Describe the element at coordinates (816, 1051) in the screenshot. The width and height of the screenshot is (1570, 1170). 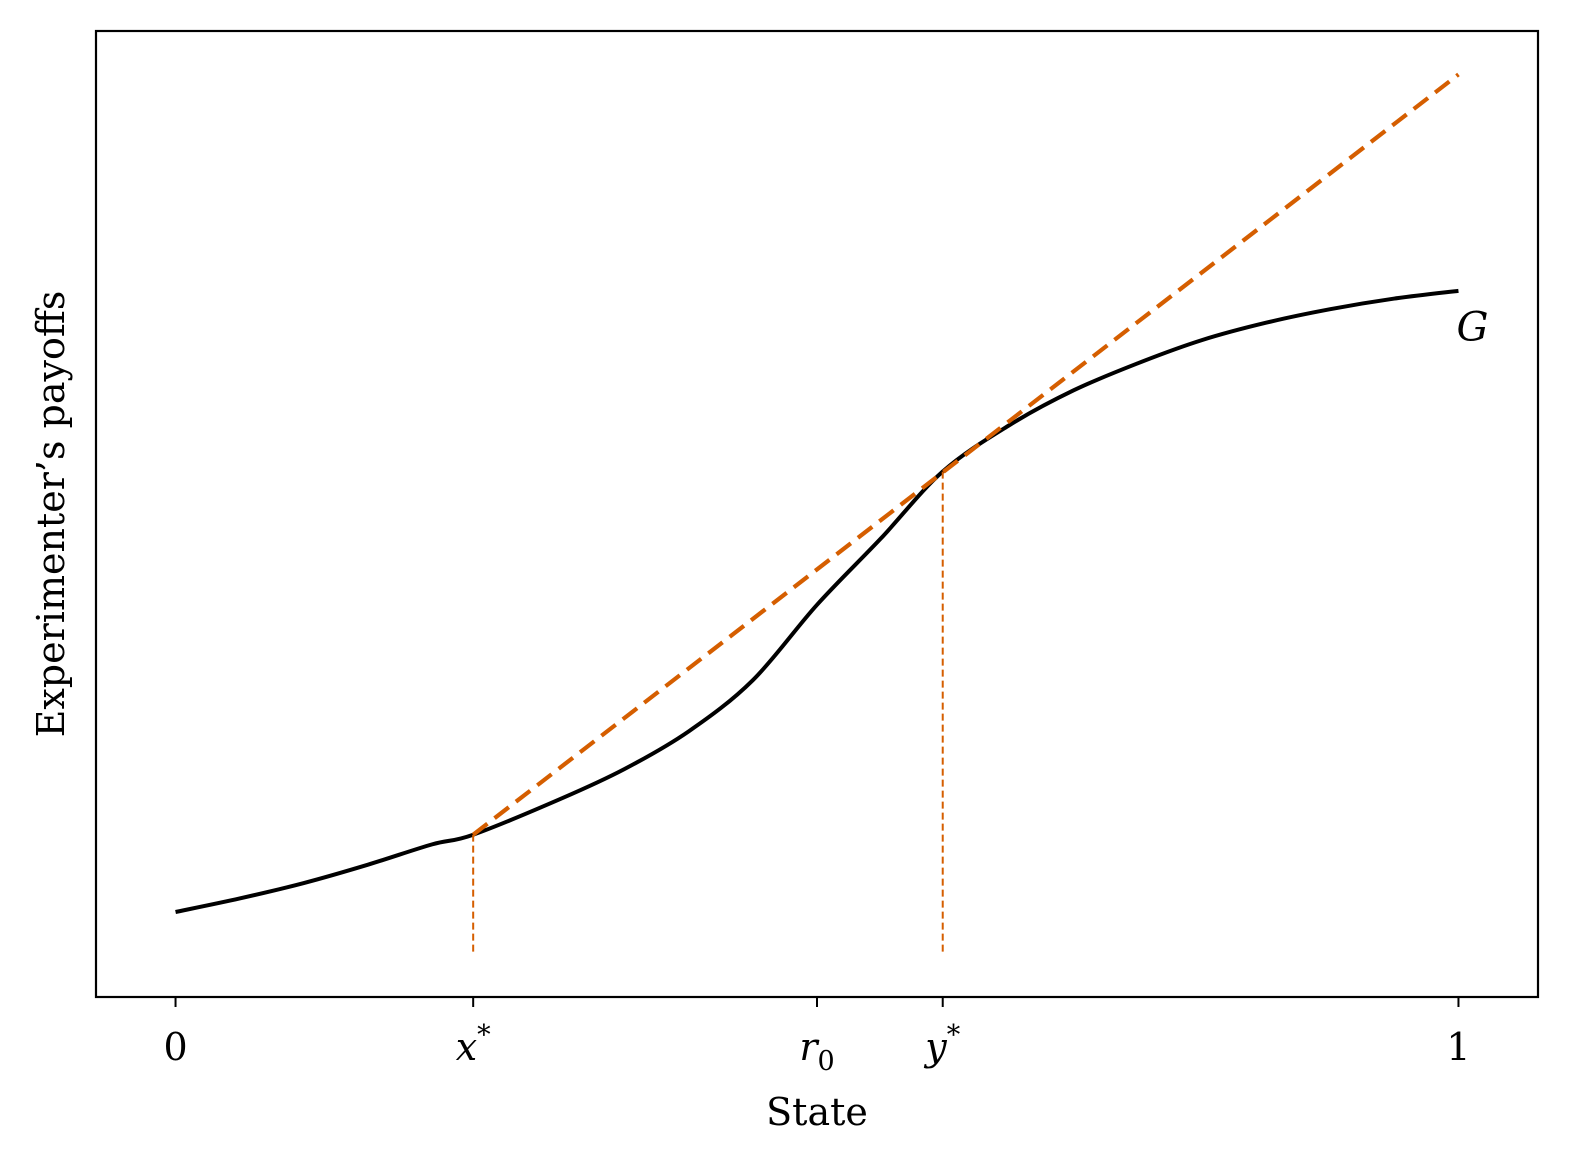
I see `x-tick-label: r0` at that location.